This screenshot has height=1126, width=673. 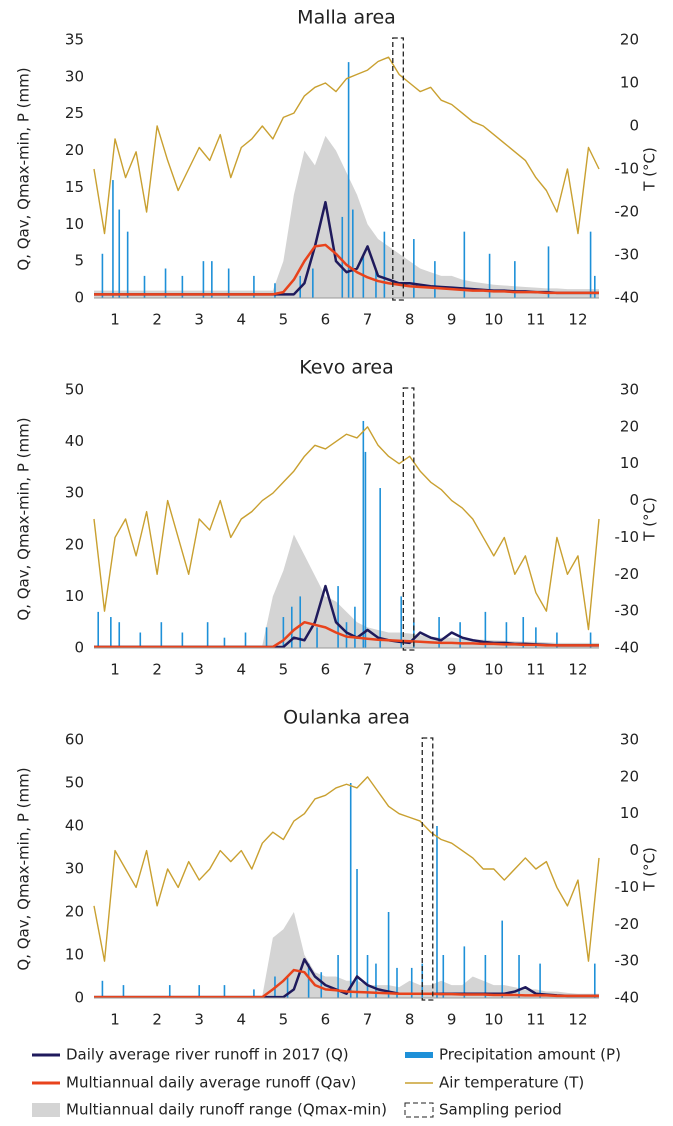 I want to click on legend-item: Multiannual daily average runoff (Qav), so click(x=194, y=1083).